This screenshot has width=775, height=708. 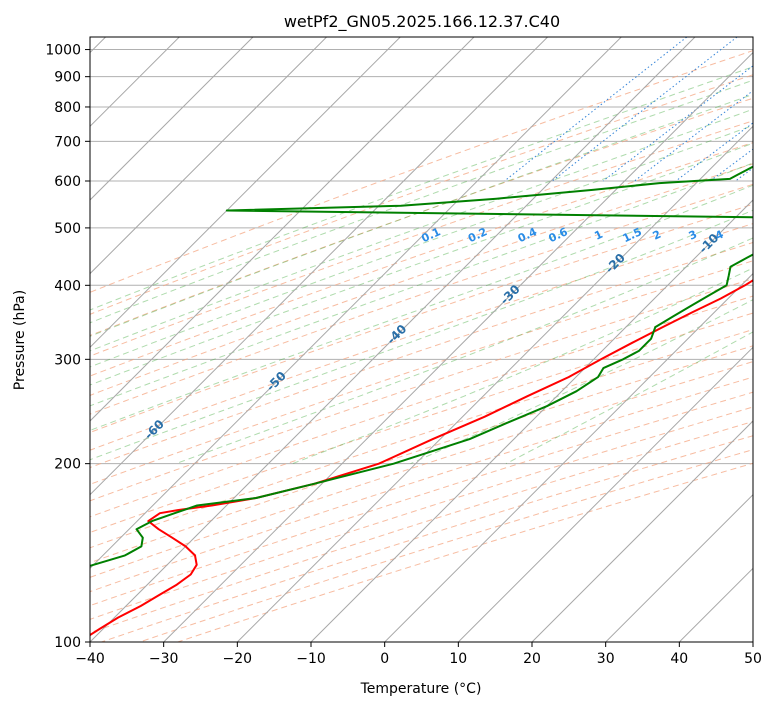 I want to click on y-tick-label: 800, so click(x=67, y=108).